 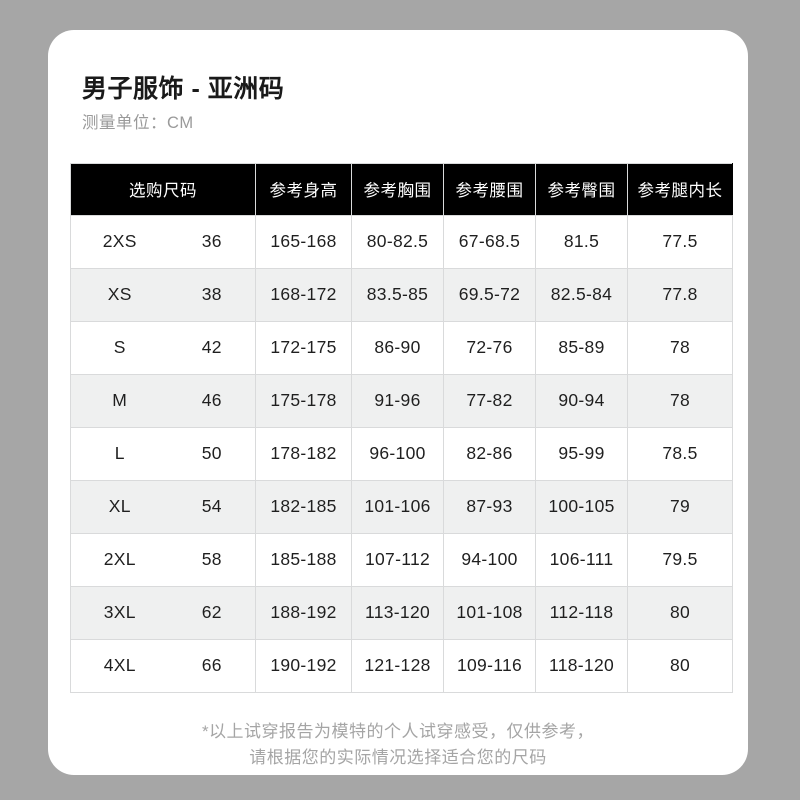 What do you see at coordinates (303, 506) in the screenshot?
I see `cell-reference-height: 182-185` at bounding box center [303, 506].